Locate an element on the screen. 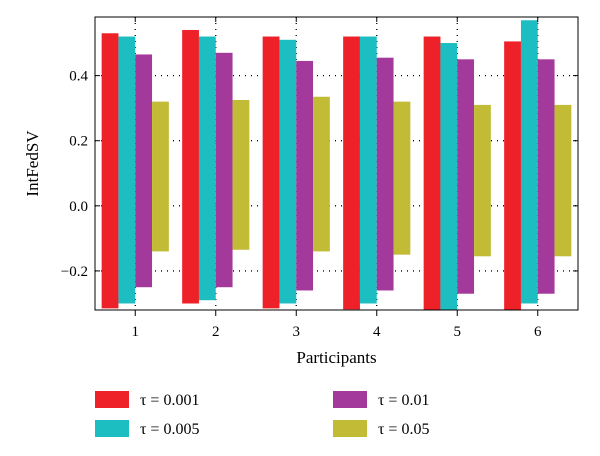 The image size is (600, 456). x-tick-label: 4 is located at coordinates (377, 332).